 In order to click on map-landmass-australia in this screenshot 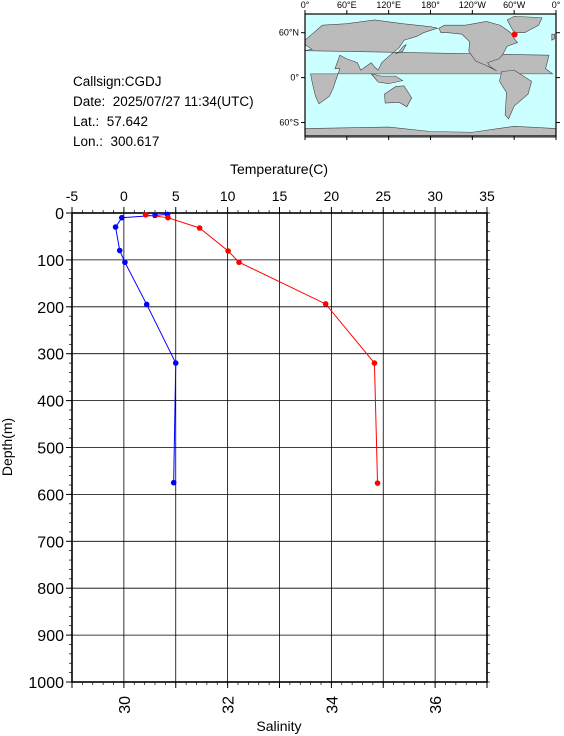, I will do `click(398, 96)`.